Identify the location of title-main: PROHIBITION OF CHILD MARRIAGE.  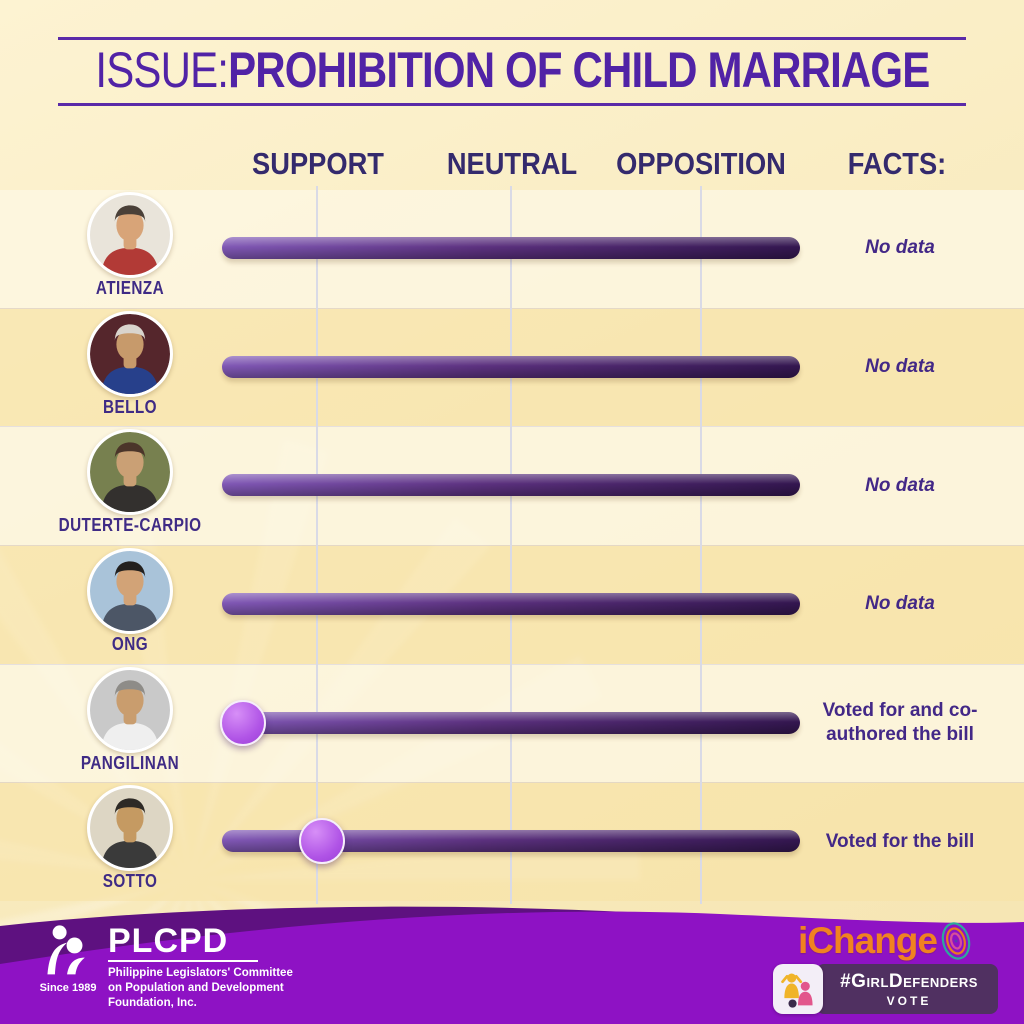
(578, 70).